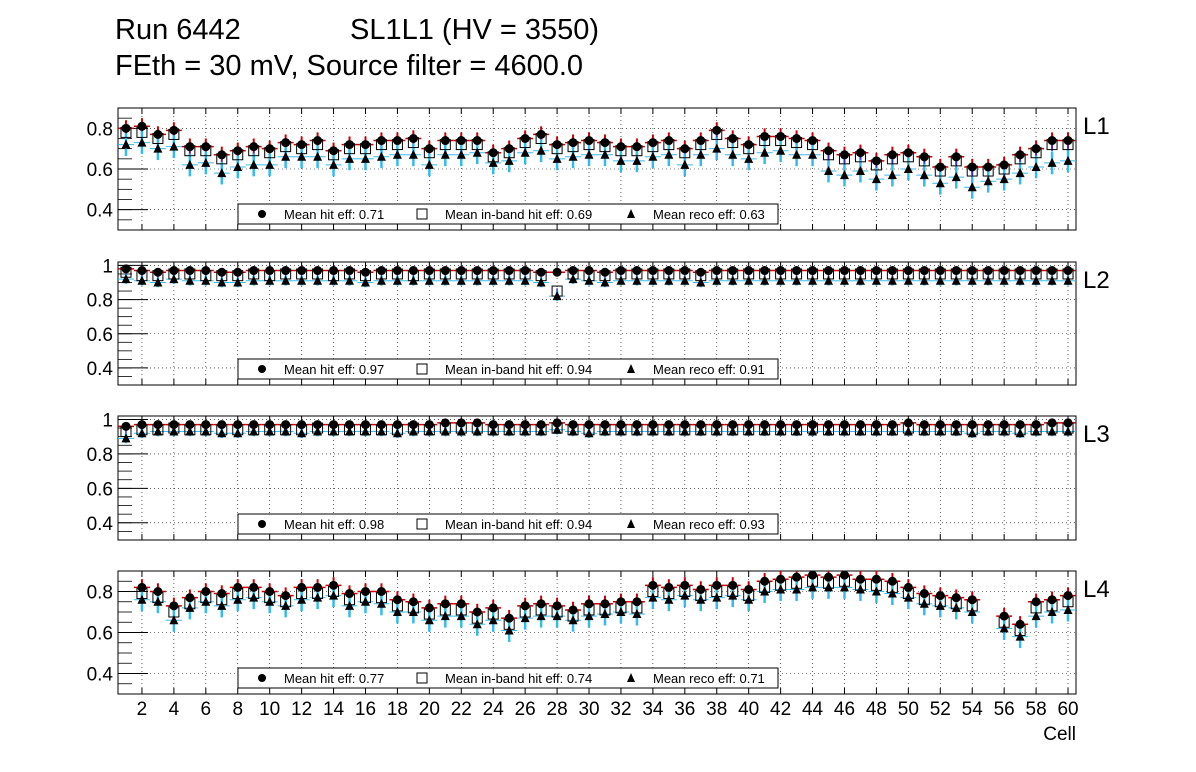 The width and height of the screenshot is (1196, 772). Describe the element at coordinates (178, 30) in the screenshot. I see `run-label: Run 6442` at that location.